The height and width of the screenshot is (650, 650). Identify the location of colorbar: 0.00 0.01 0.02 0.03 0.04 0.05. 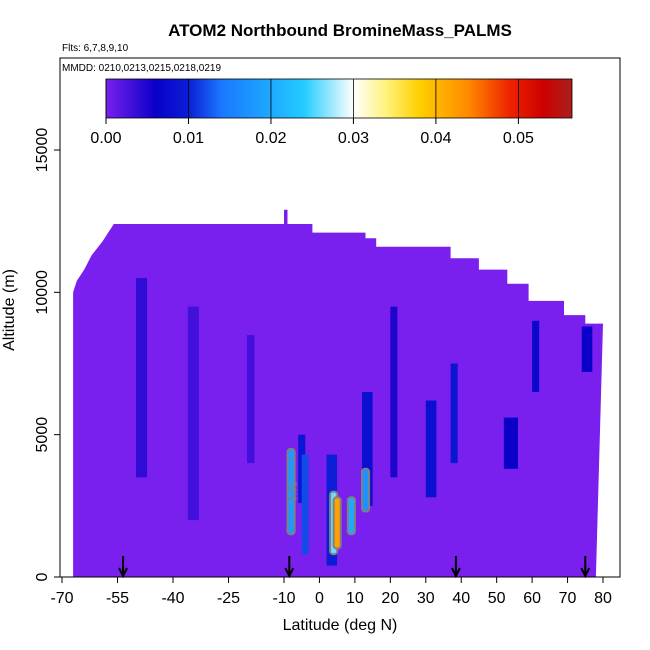
(331, 112).